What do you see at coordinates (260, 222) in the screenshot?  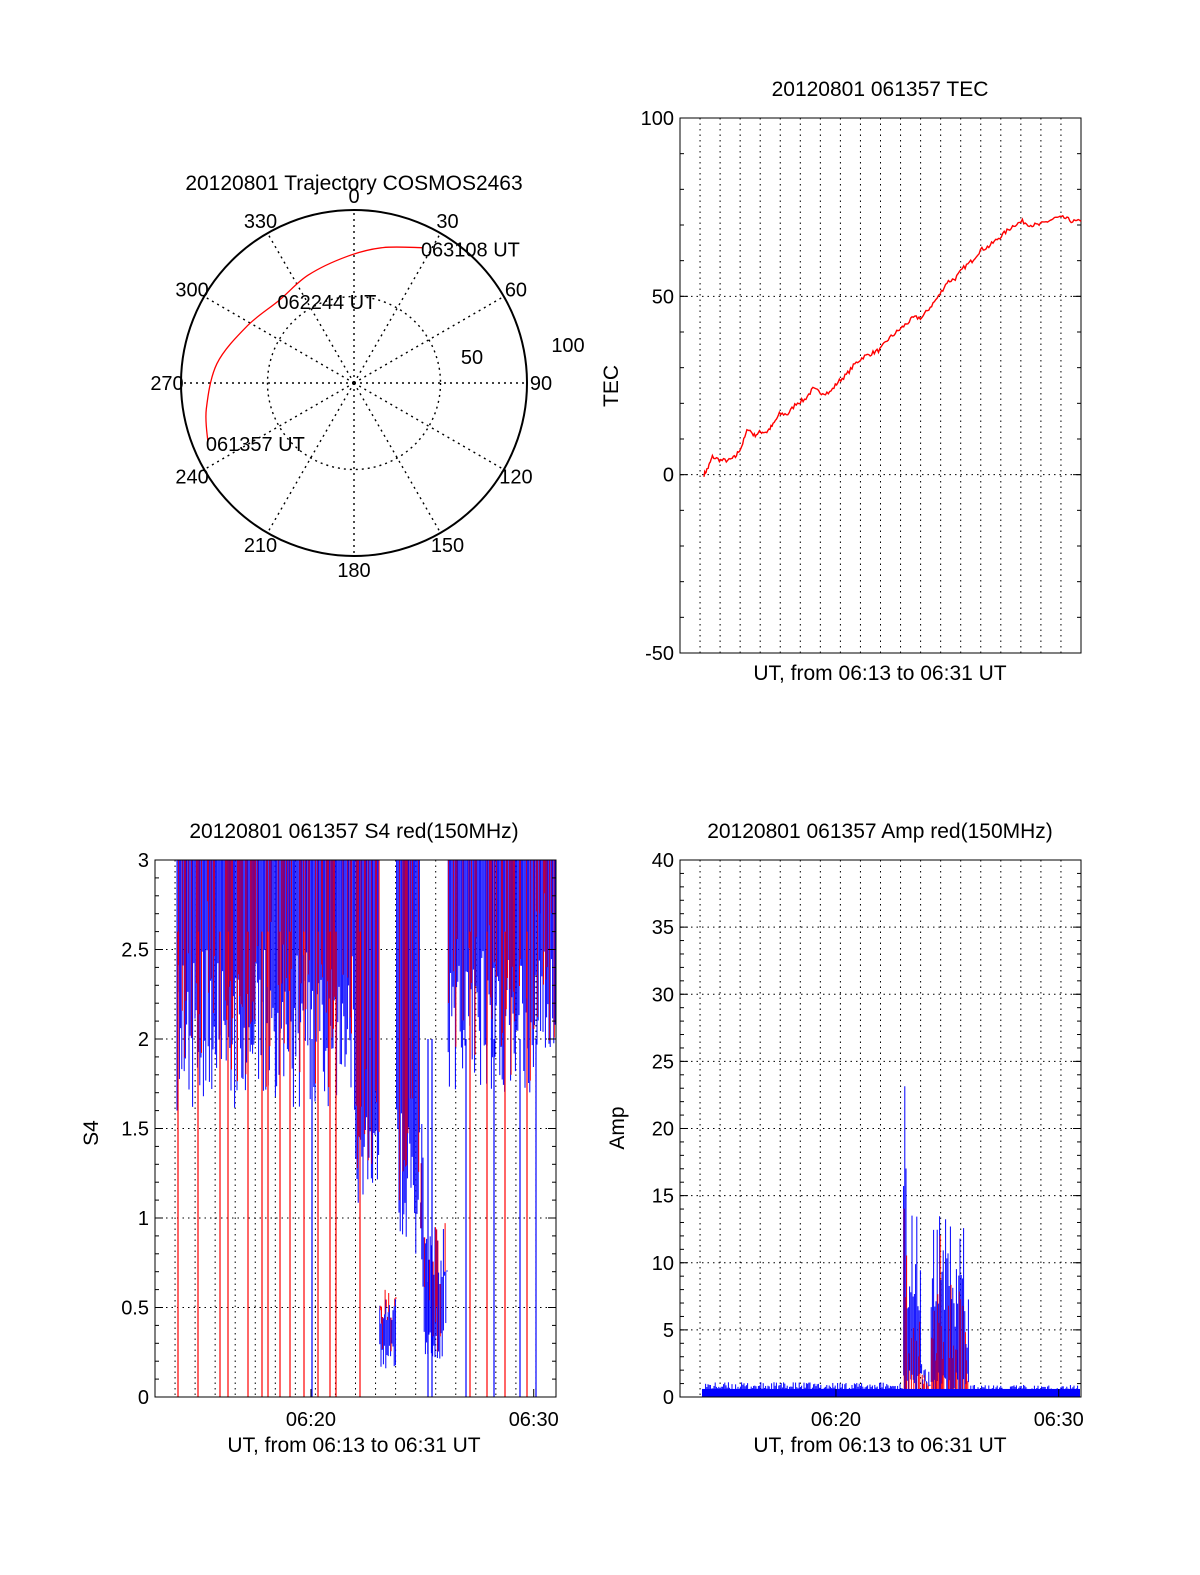 I see `polar-azimuth-label-330: 330` at bounding box center [260, 222].